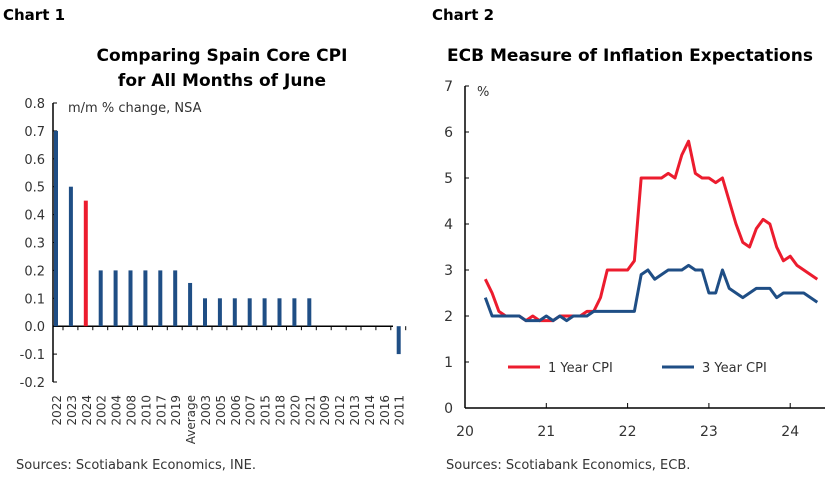 This screenshot has width=828, height=483. I want to click on bar-2005, so click(219, 312).